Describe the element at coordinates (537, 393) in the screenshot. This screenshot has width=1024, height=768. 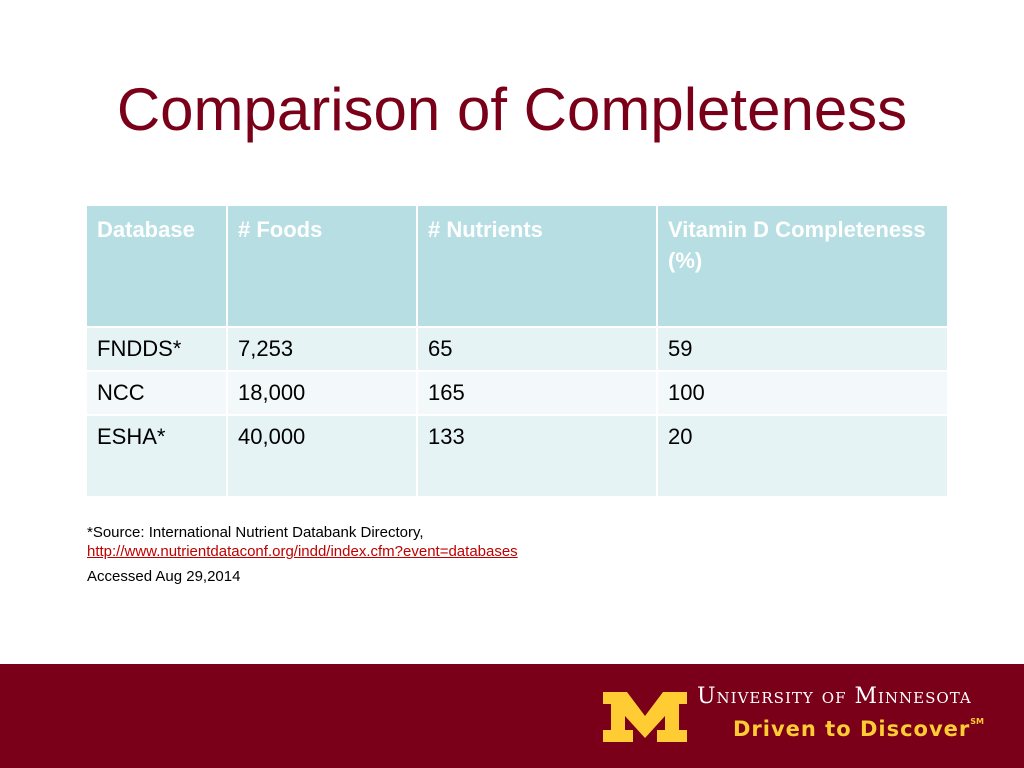
I see `cell-nutrients: 165` at that location.